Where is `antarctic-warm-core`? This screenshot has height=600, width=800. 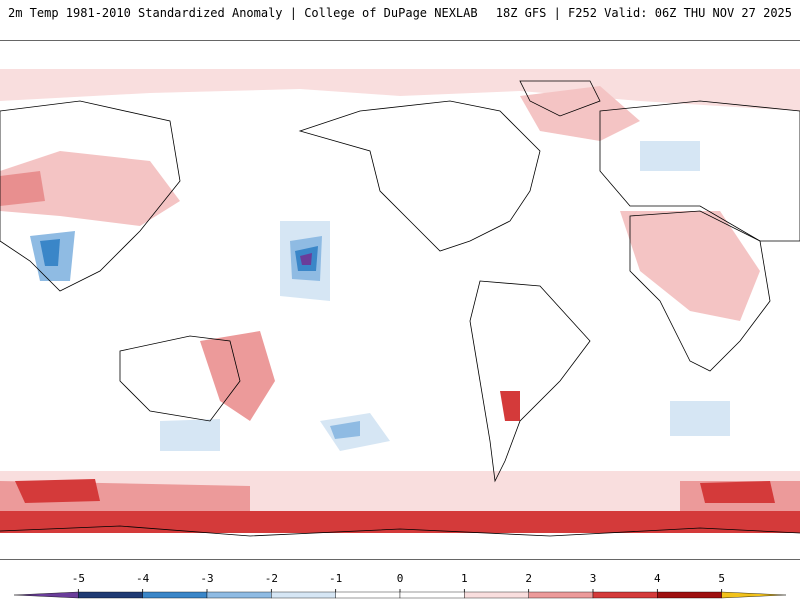 antarctic-warm-core is located at coordinates (57, 491).